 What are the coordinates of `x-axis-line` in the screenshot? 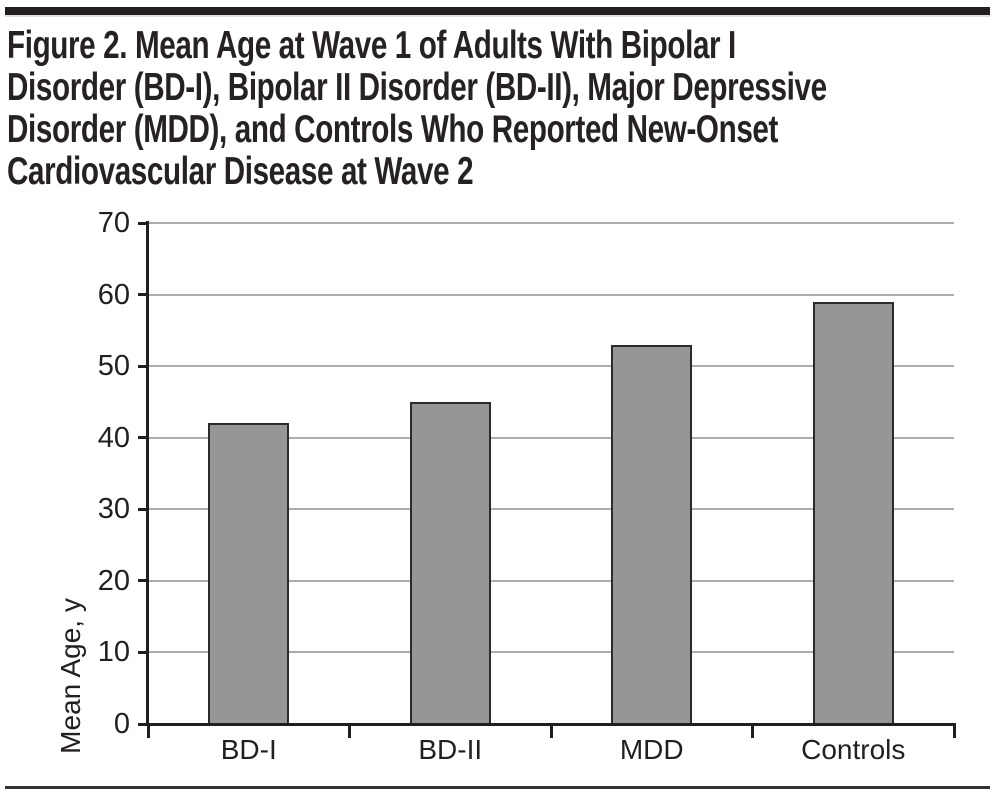 It's located at (551, 724).